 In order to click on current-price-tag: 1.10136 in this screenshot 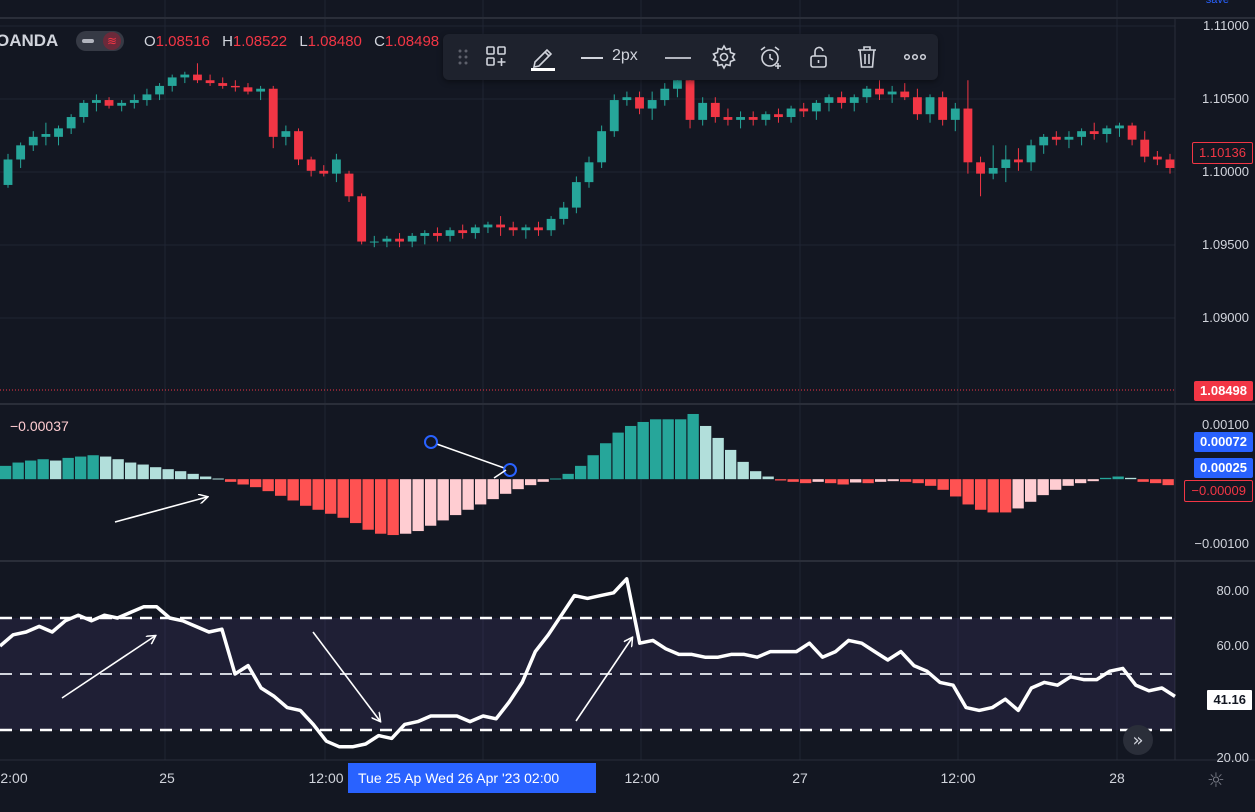, I will do `click(1222, 153)`.